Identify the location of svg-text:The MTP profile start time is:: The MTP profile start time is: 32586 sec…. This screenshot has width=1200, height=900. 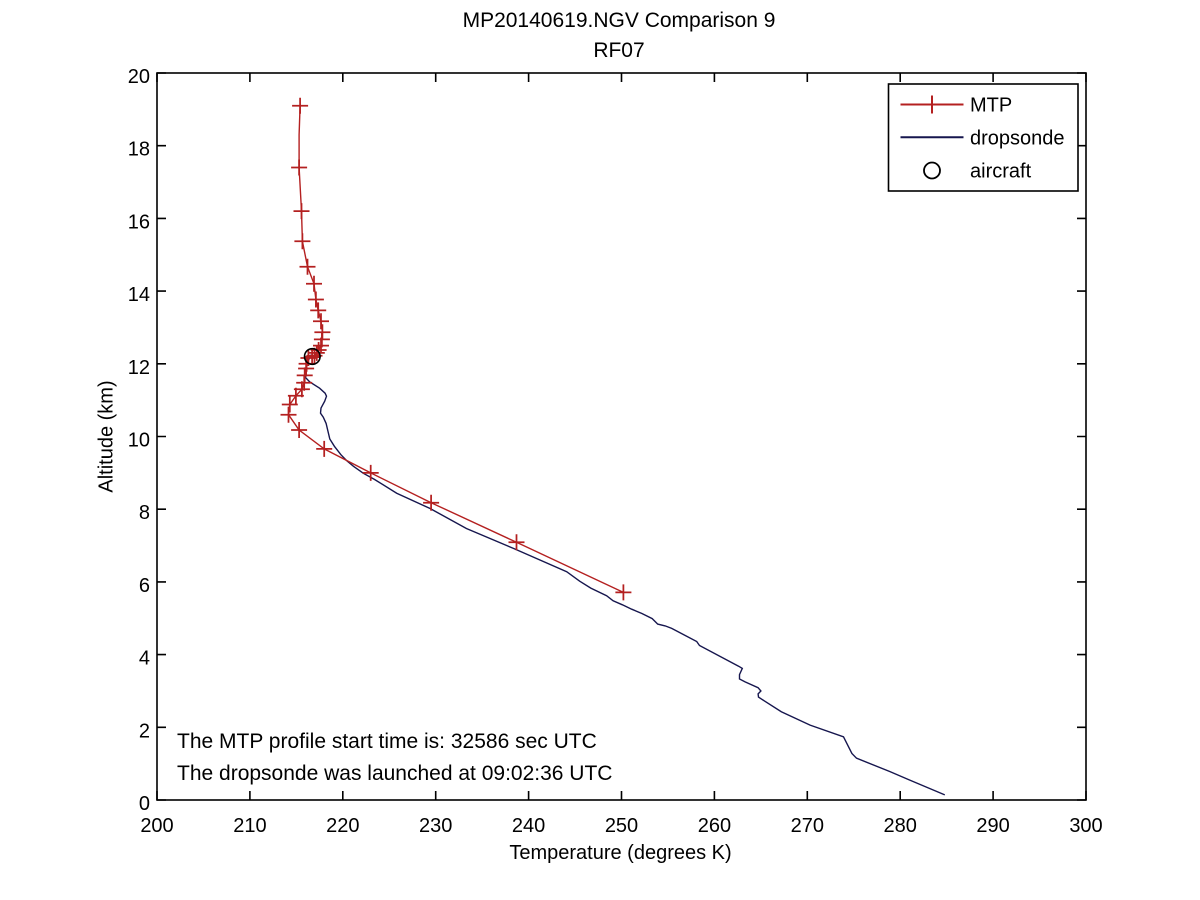
(387, 741).